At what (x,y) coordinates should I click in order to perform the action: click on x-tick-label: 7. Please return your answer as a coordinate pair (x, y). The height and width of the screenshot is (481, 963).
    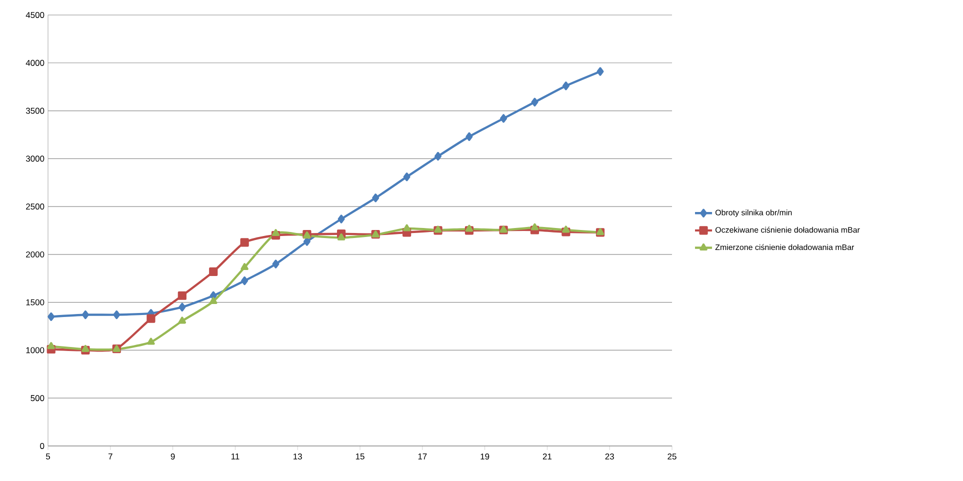
    Looking at the image, I should click on (110, 457).